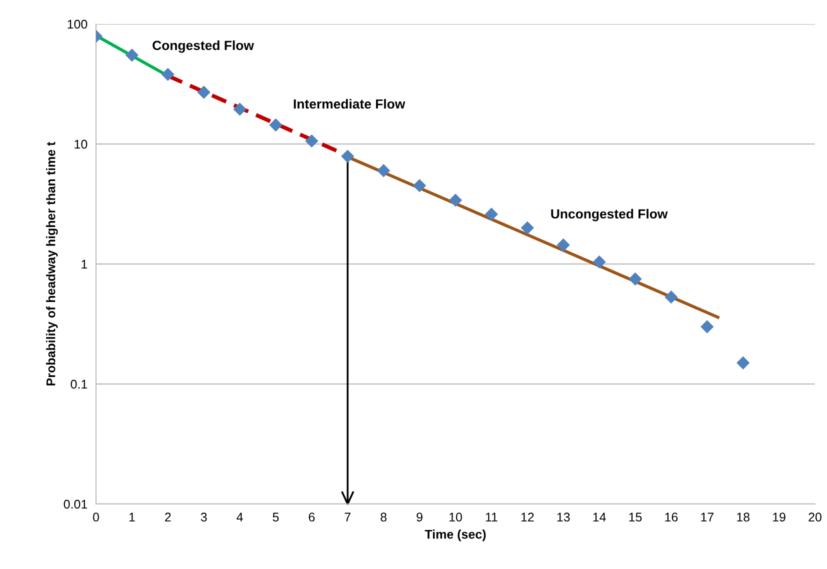  What do you see at coordinates (203, 517) in the screenshot?
I see `x-tick-label: 3` at bounding box center [203, 517].